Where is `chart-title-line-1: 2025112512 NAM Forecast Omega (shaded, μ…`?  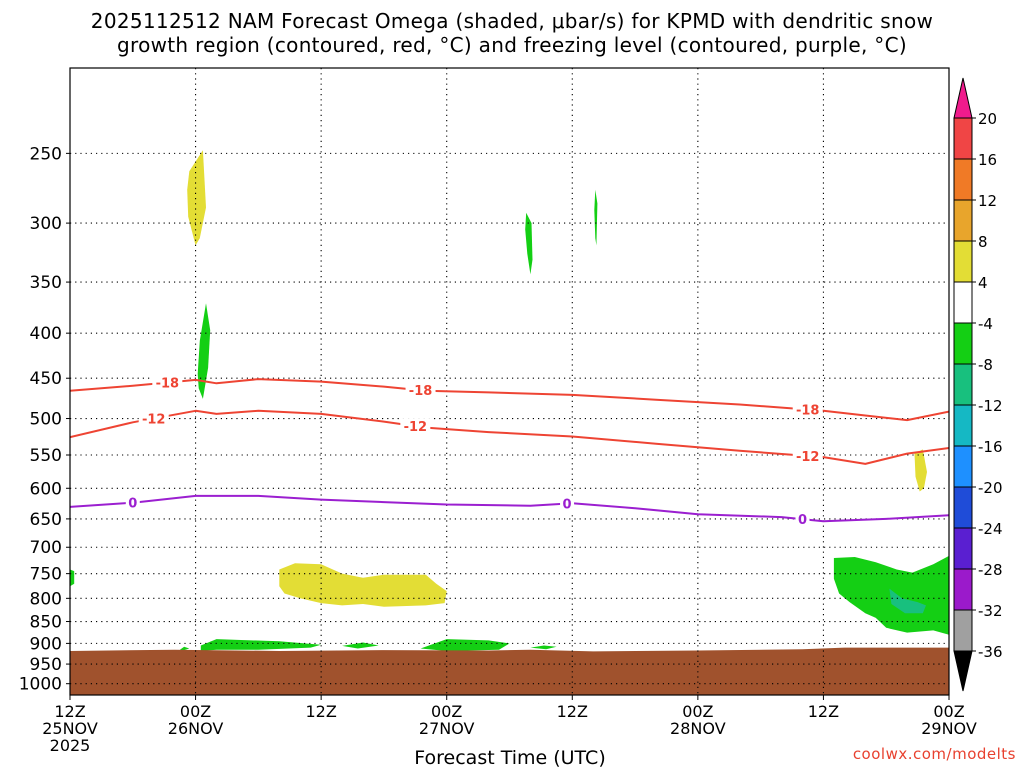 chart-title-line-1: 2025112512 NAM Forecast Omega (shaded, μ… is located at coordinates (512, 21).